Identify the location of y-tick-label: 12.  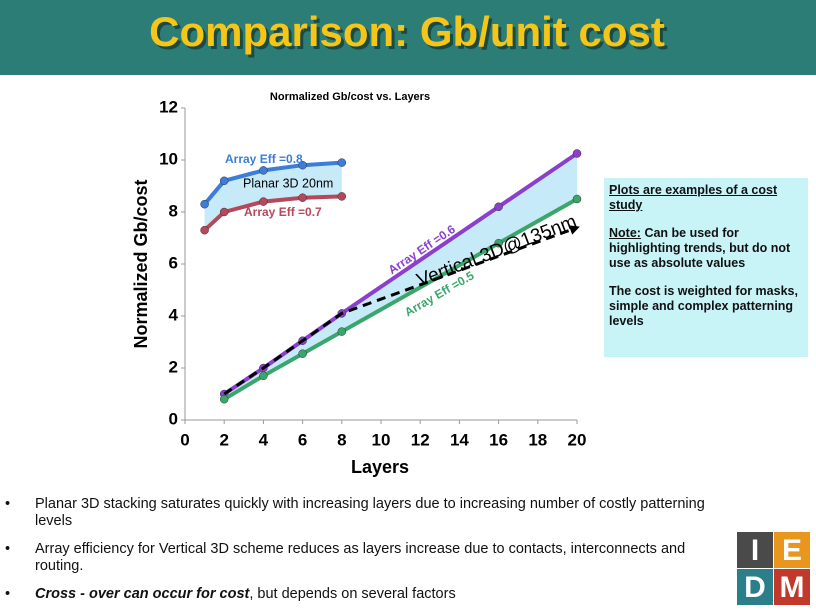
(168, 106).